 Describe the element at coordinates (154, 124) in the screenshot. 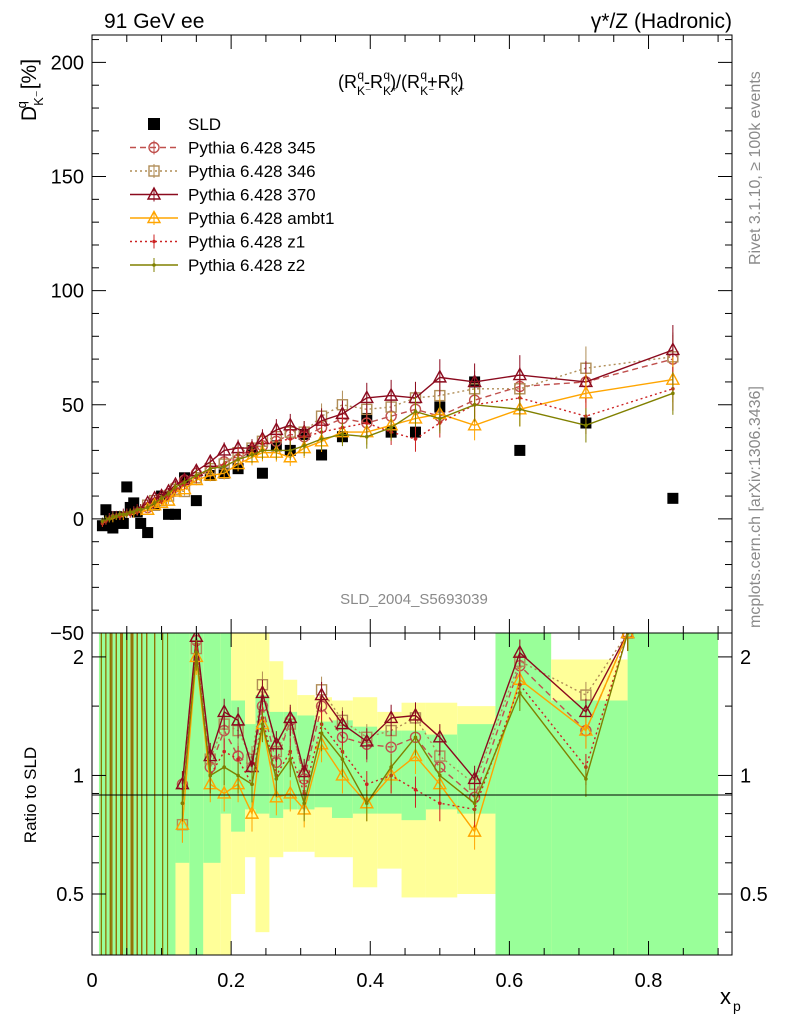

I see `legend-marker-sld` at that location.